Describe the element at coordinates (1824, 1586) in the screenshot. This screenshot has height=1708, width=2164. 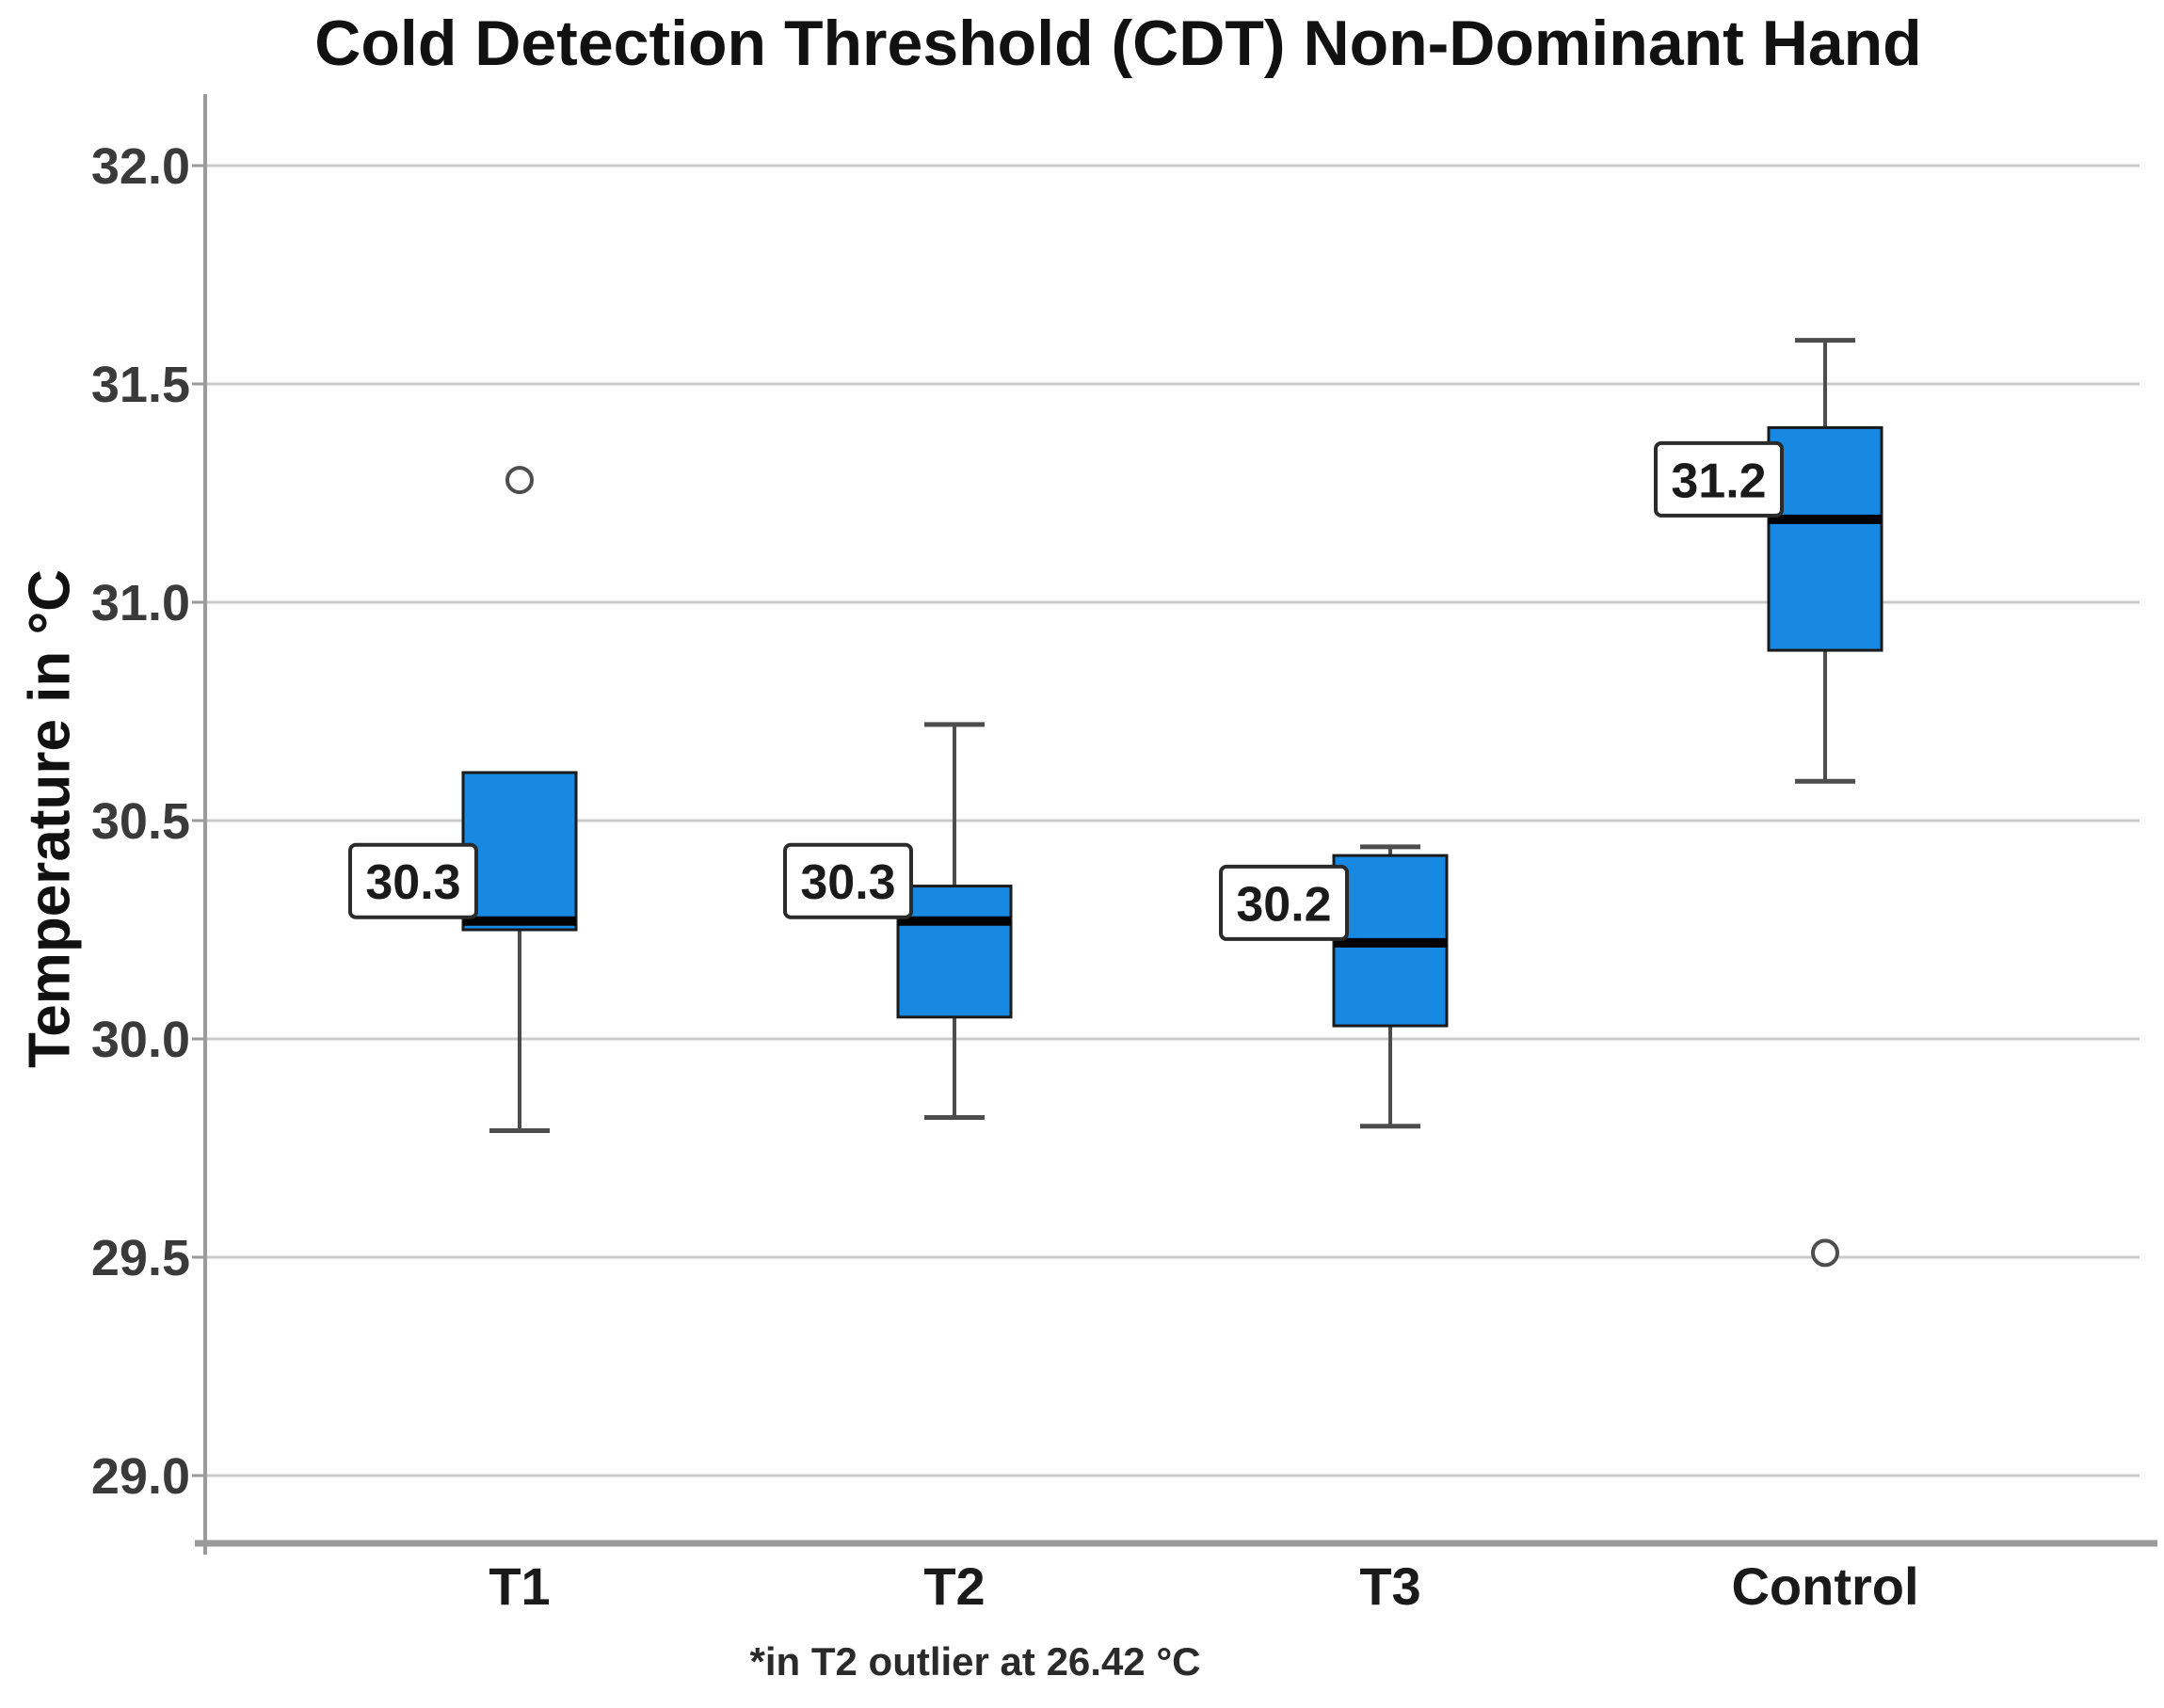
I see `x-category-label-Control: Control` at that location.